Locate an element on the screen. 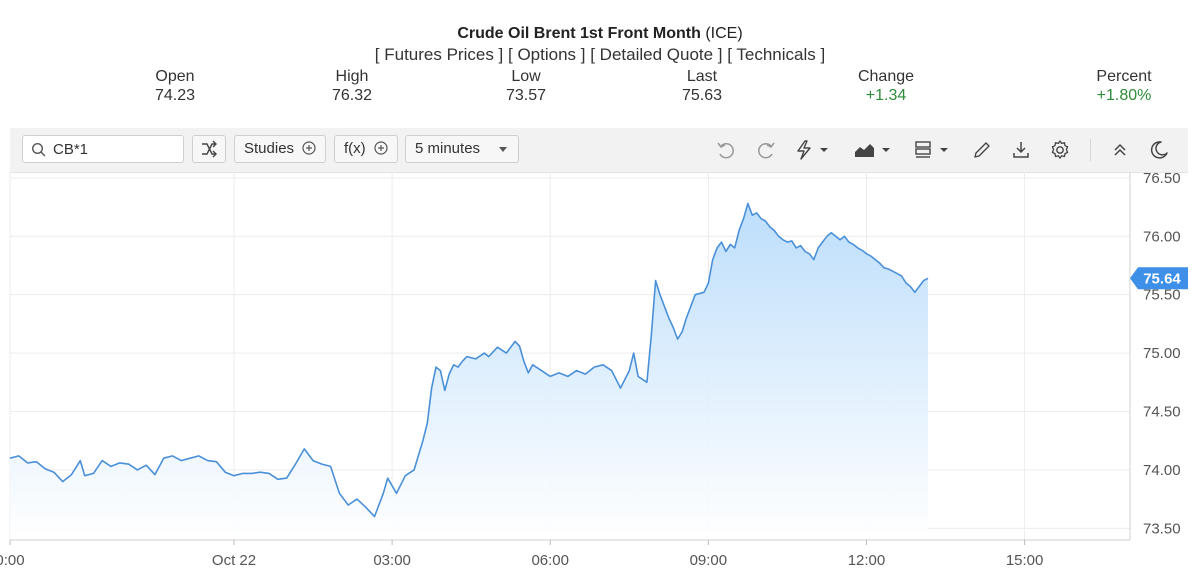  y-tick-label: 76.50 is located at coordinates (1162, 179).